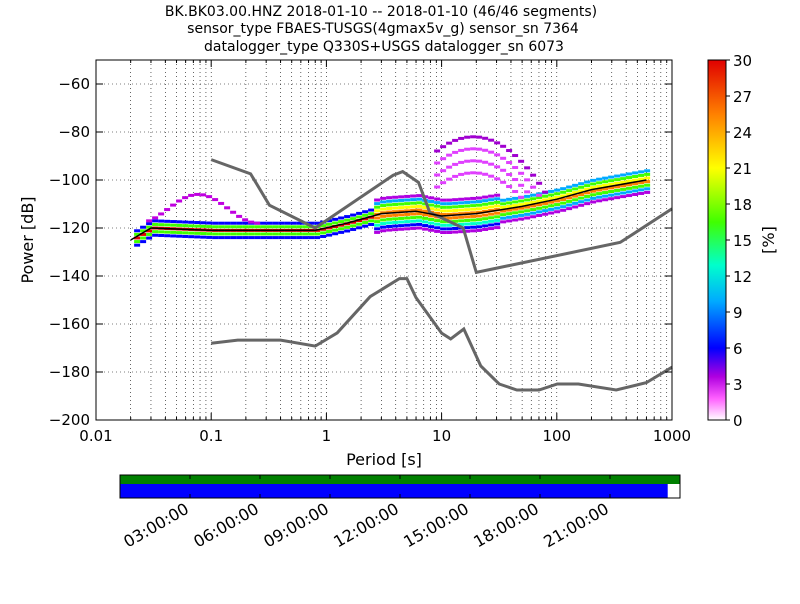 The image size is (800, 604). I want to click on noise-model-nhnm, so click(441, 216).